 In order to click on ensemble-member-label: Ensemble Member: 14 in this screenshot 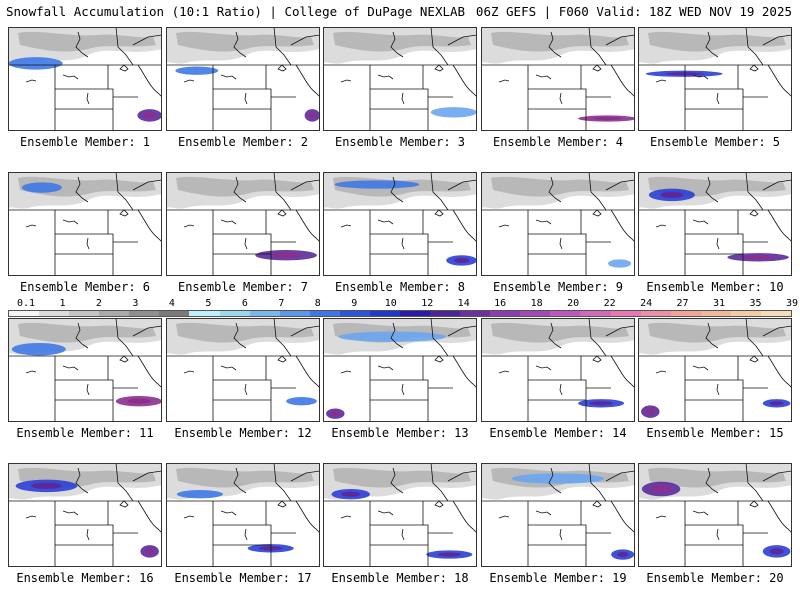, I will do `click(558, 433)`.